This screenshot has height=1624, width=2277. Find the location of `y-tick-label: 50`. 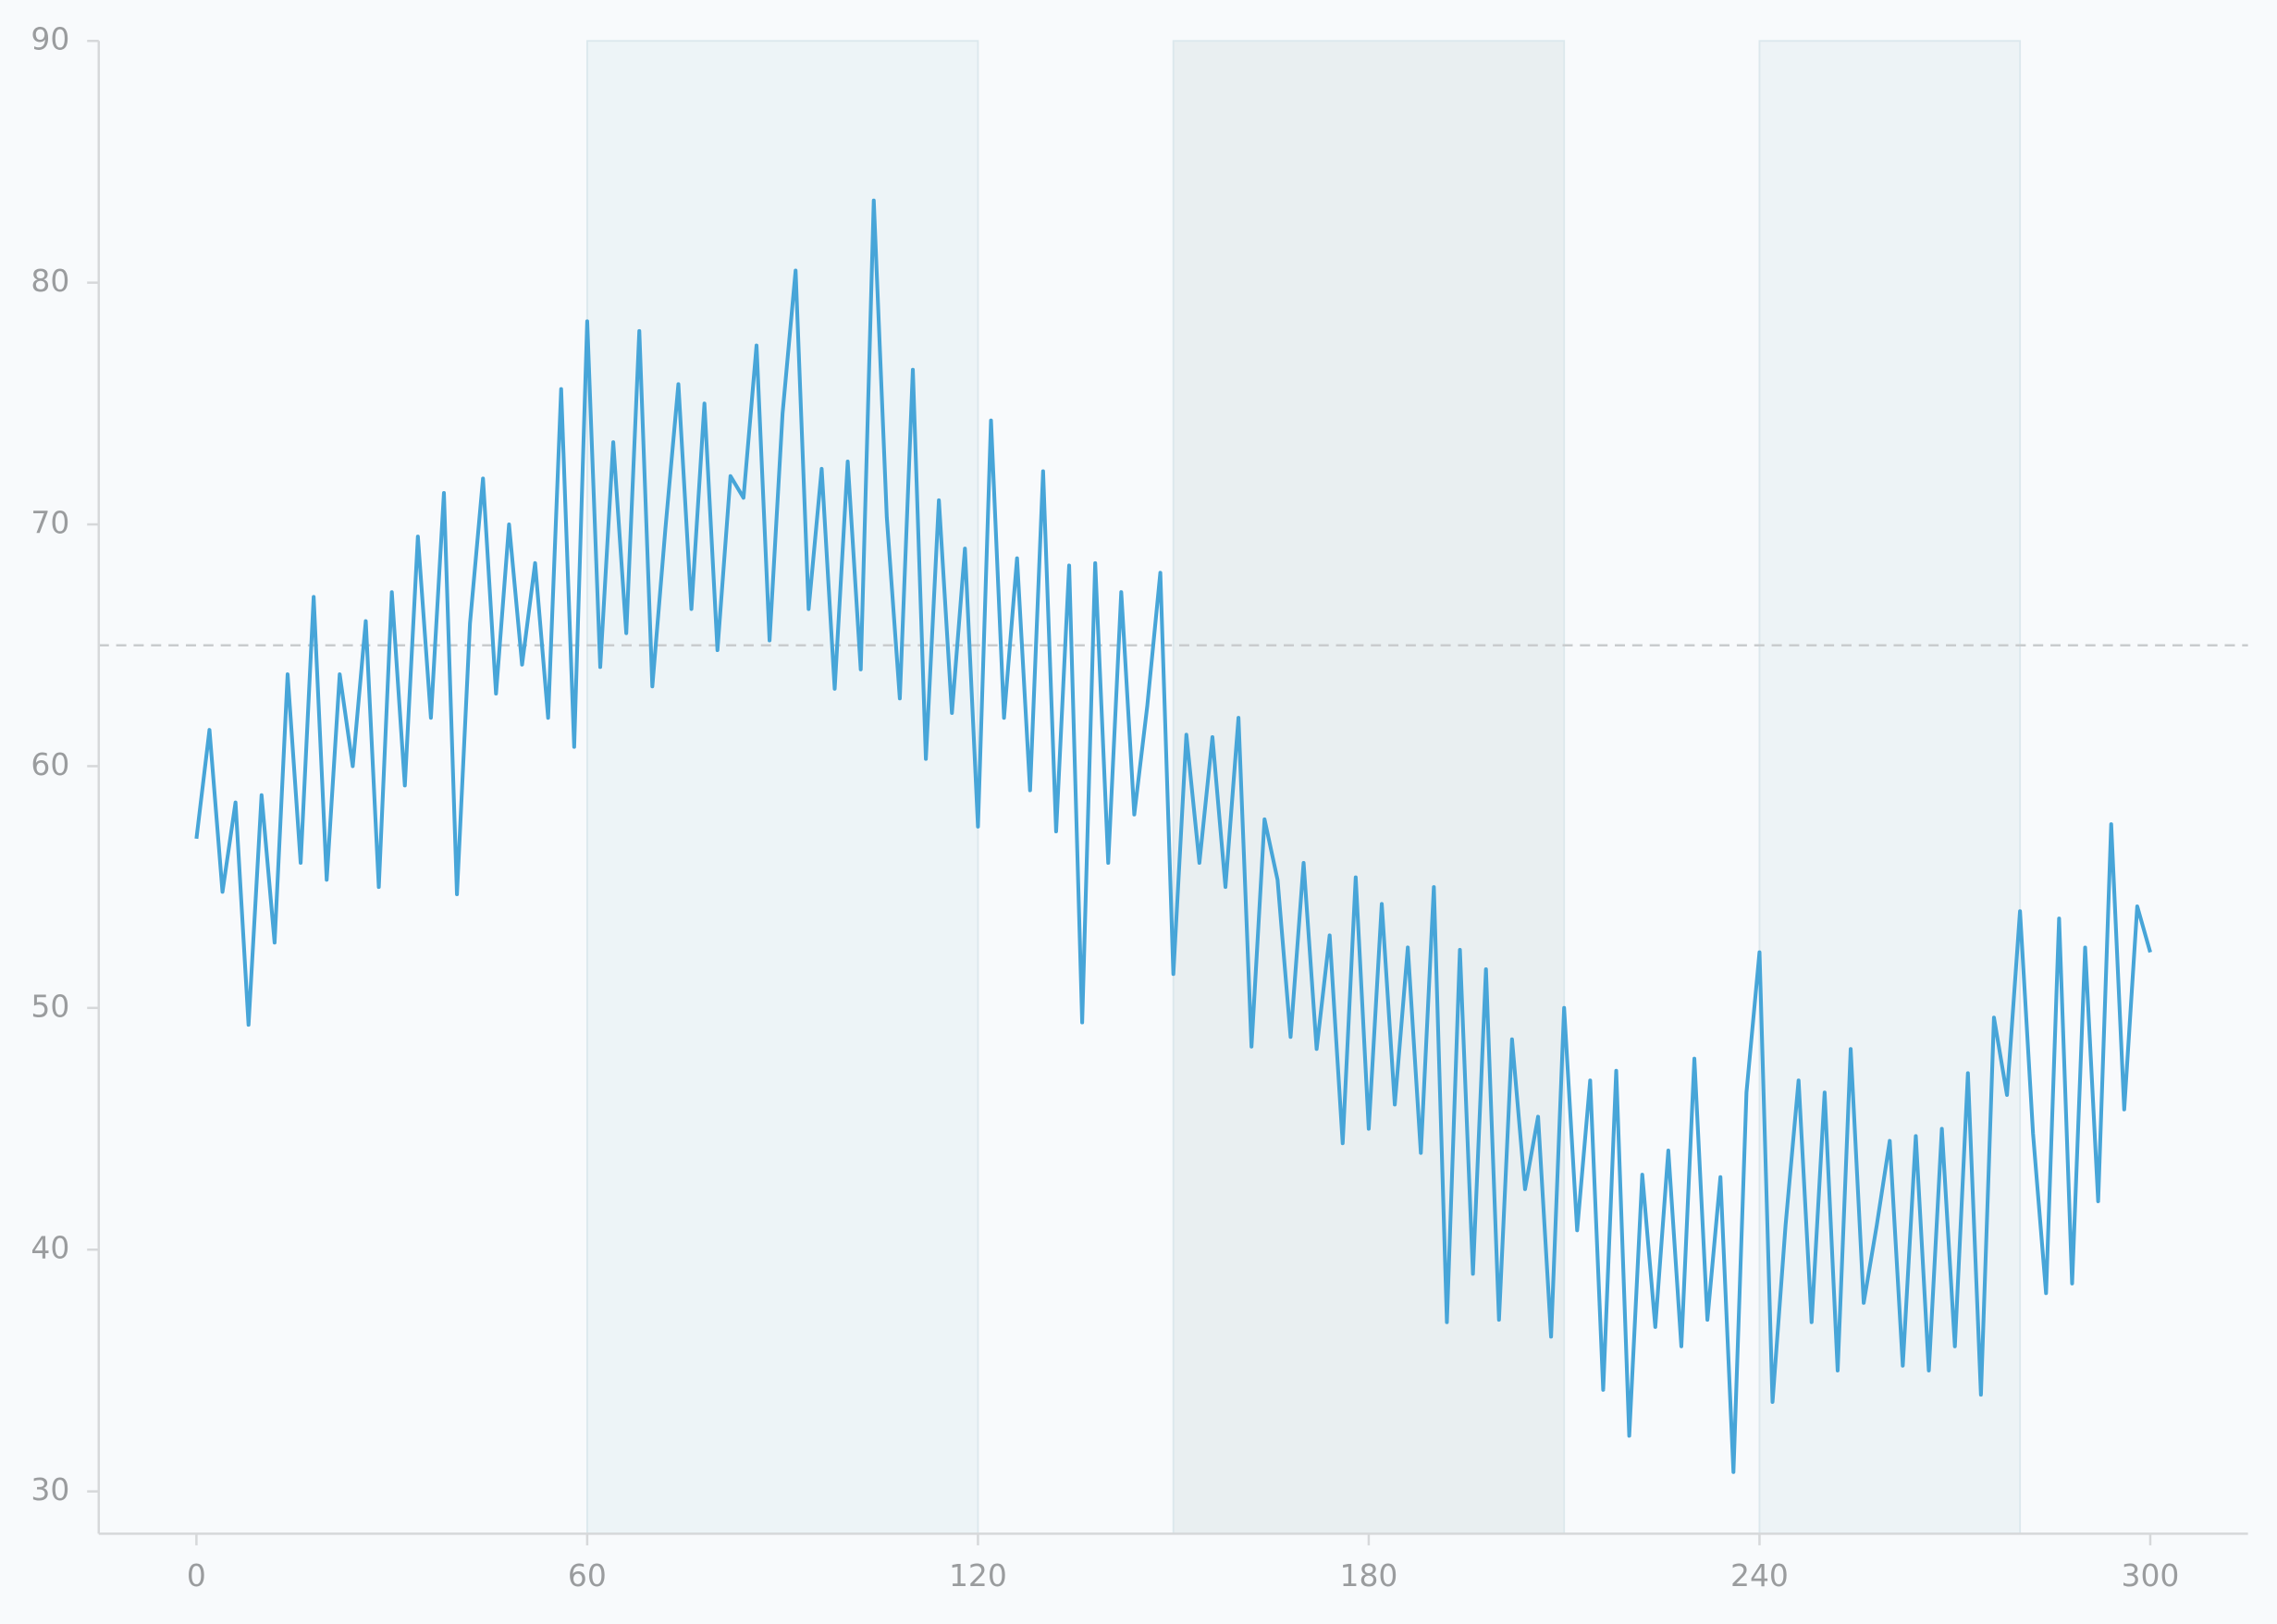

y-tick-label: 50 is located at coordinates (50, 1006).